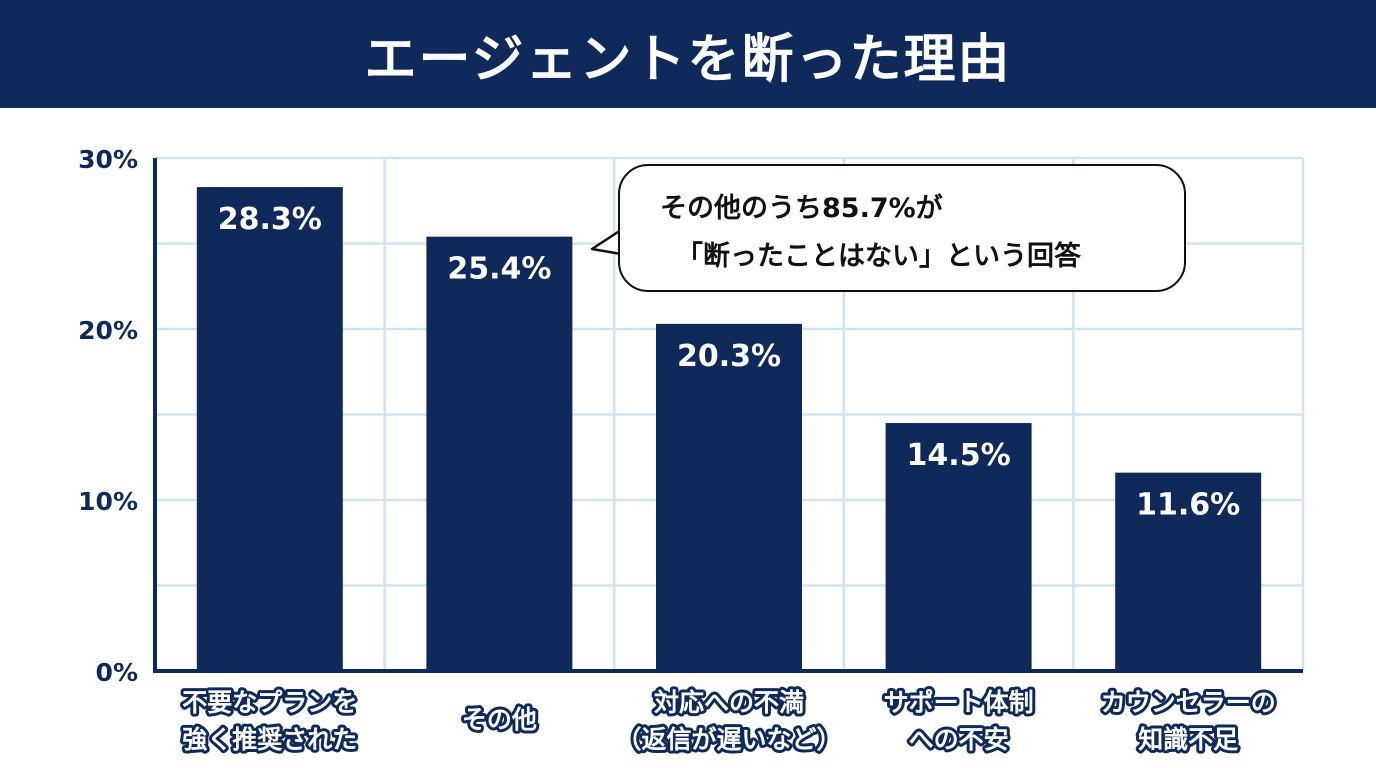 The height and width of the screenshot is (768, 1376). Describe the element at coordinates (108, 159) in the screenshot. I see `y-tick-label: 30%` at that location.